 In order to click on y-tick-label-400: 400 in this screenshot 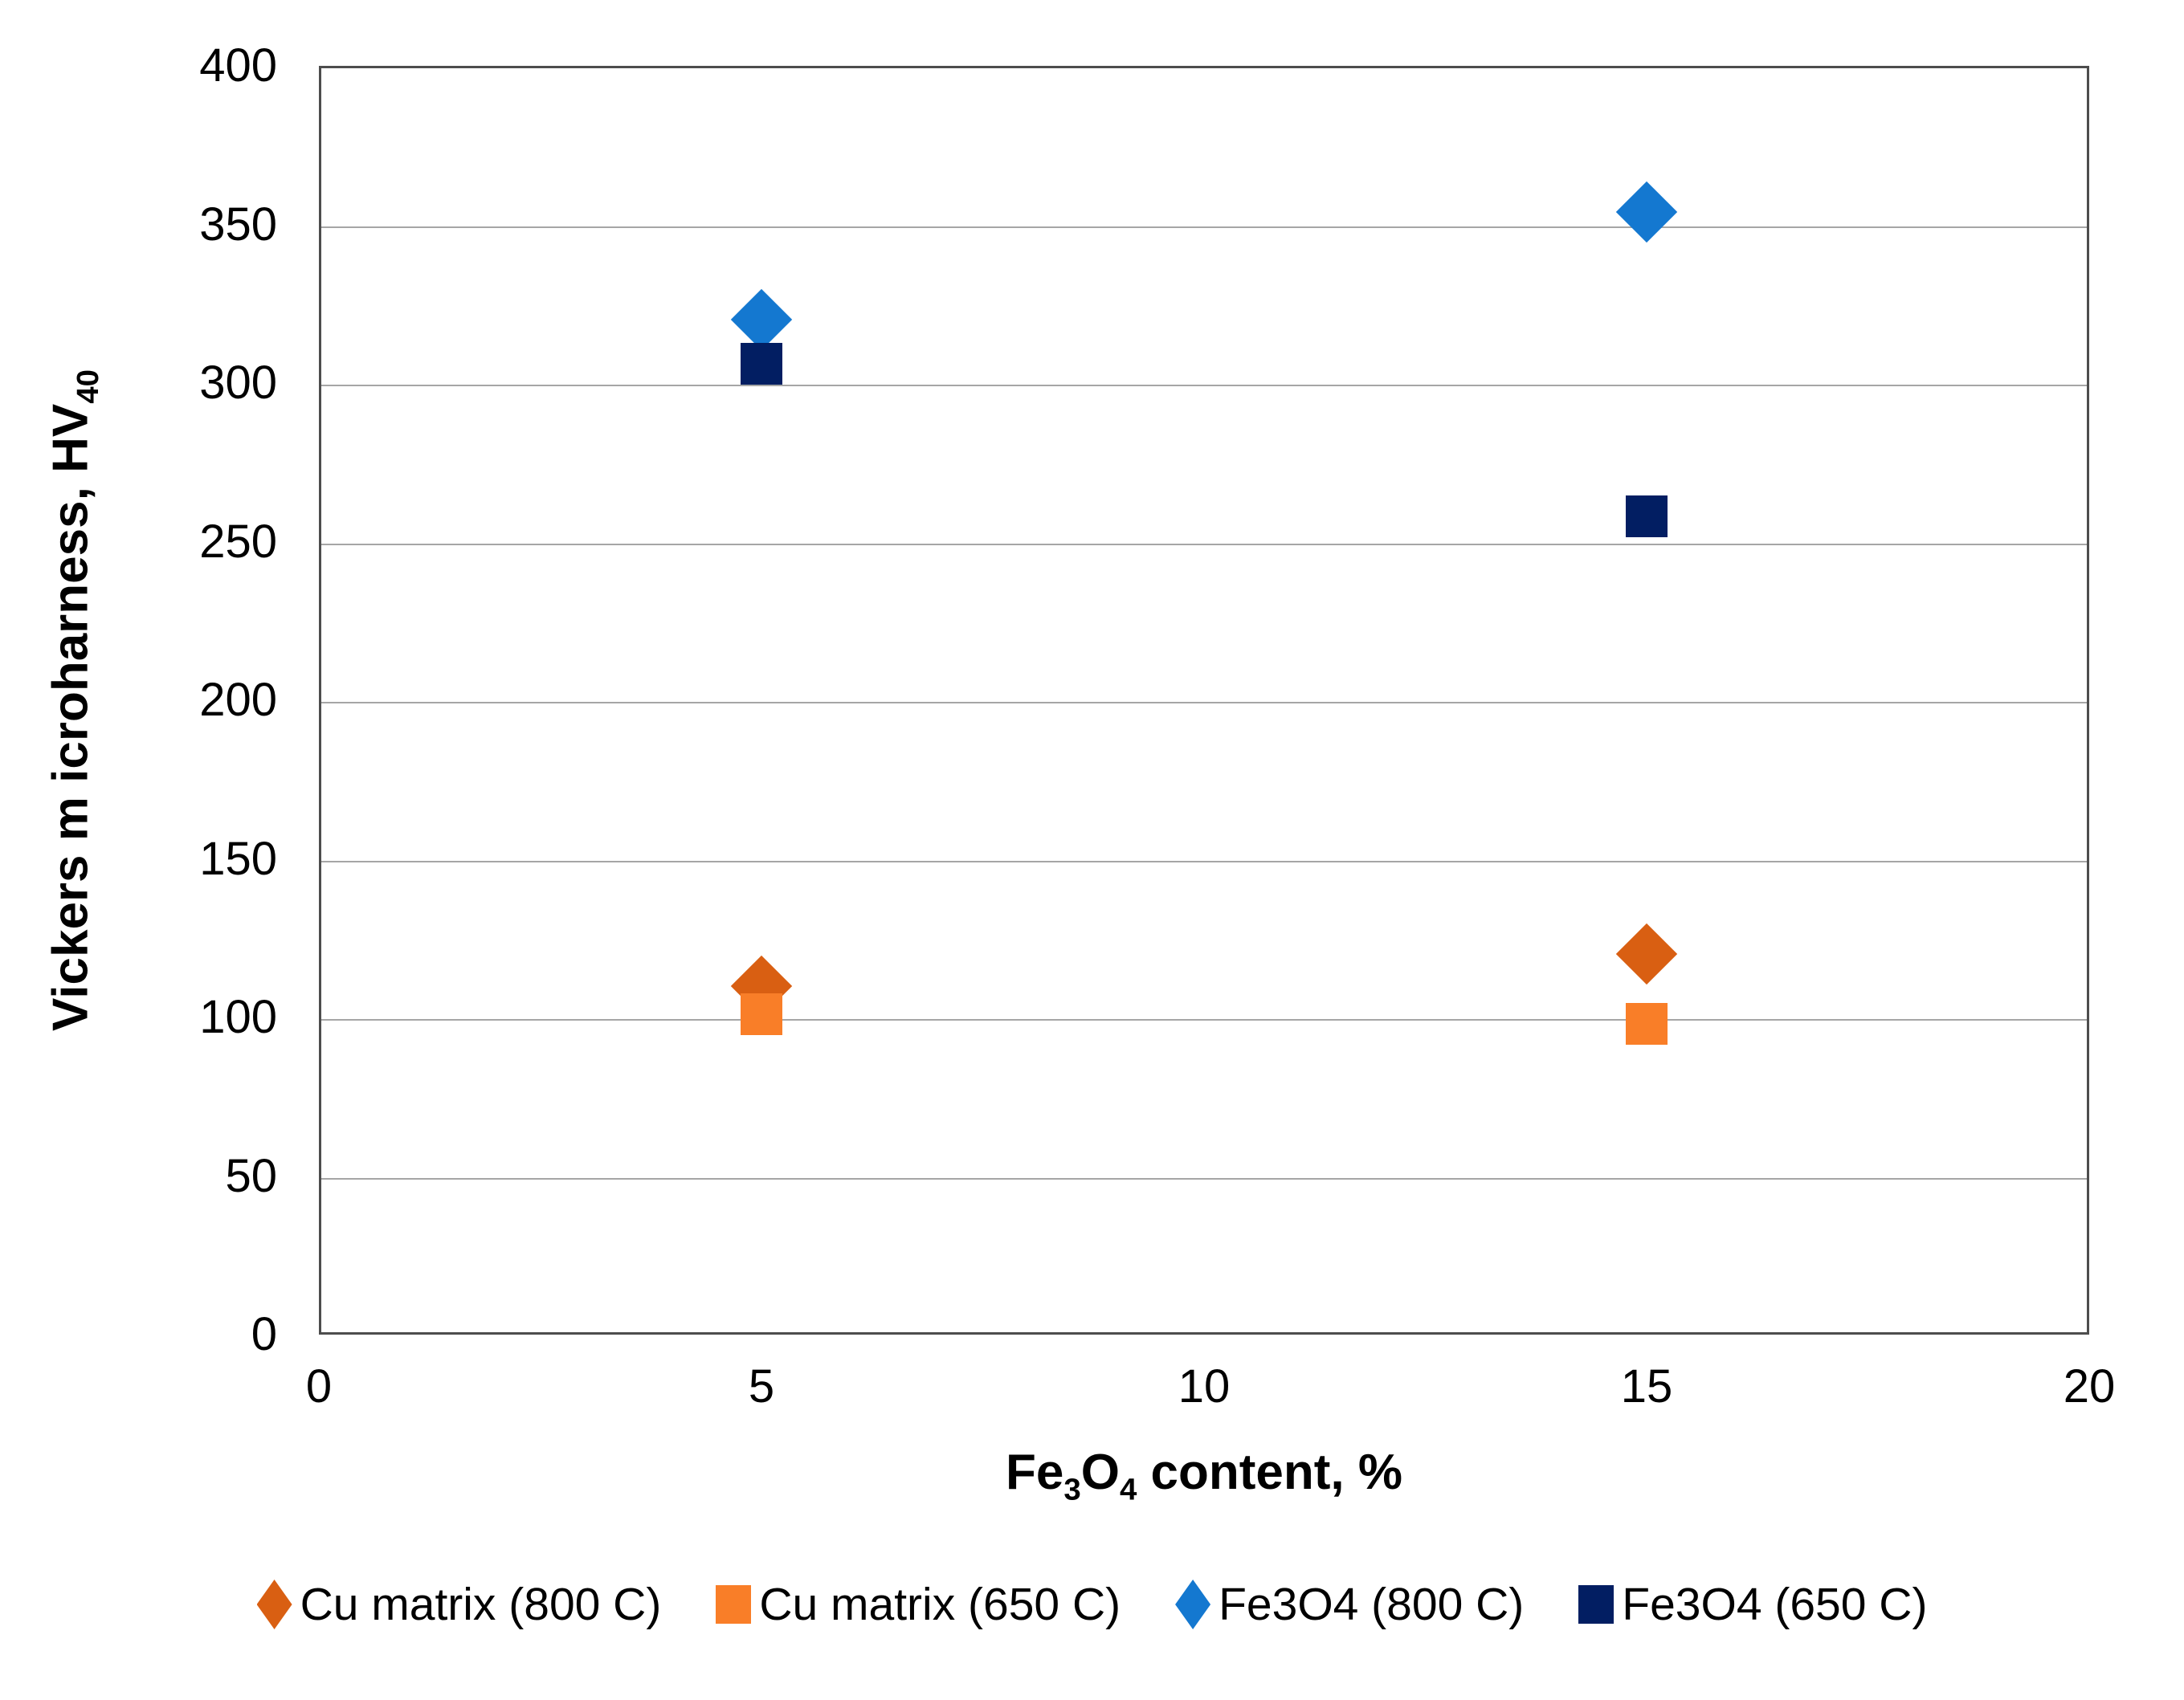, I will do `click(238, 65)`.